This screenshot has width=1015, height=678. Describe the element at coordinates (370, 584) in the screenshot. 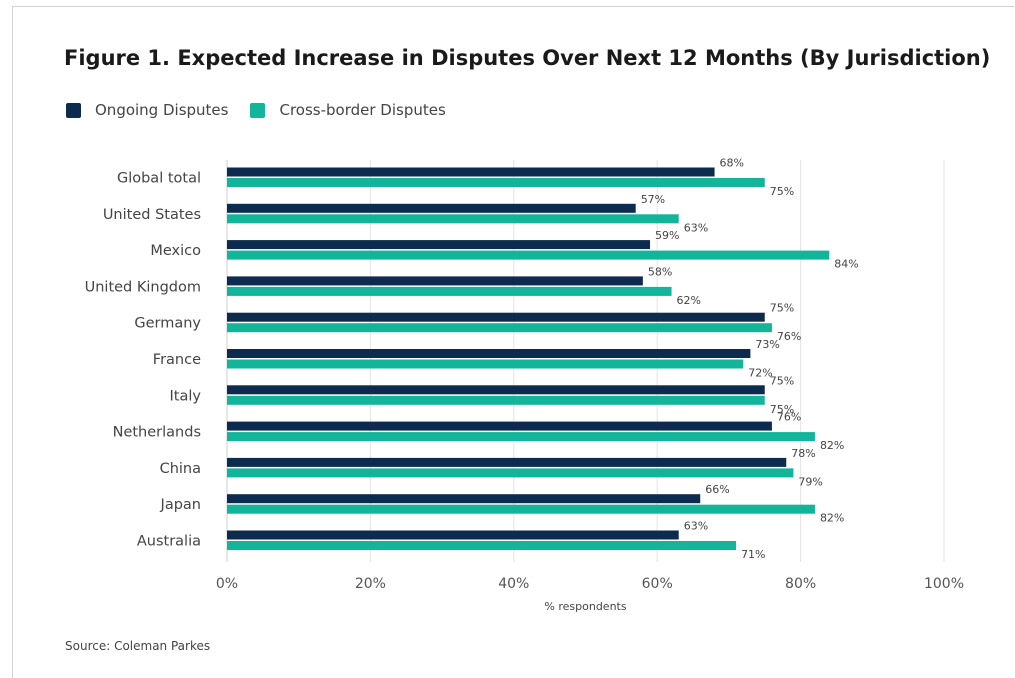

I see `x-tick-label: 20%` at that location.